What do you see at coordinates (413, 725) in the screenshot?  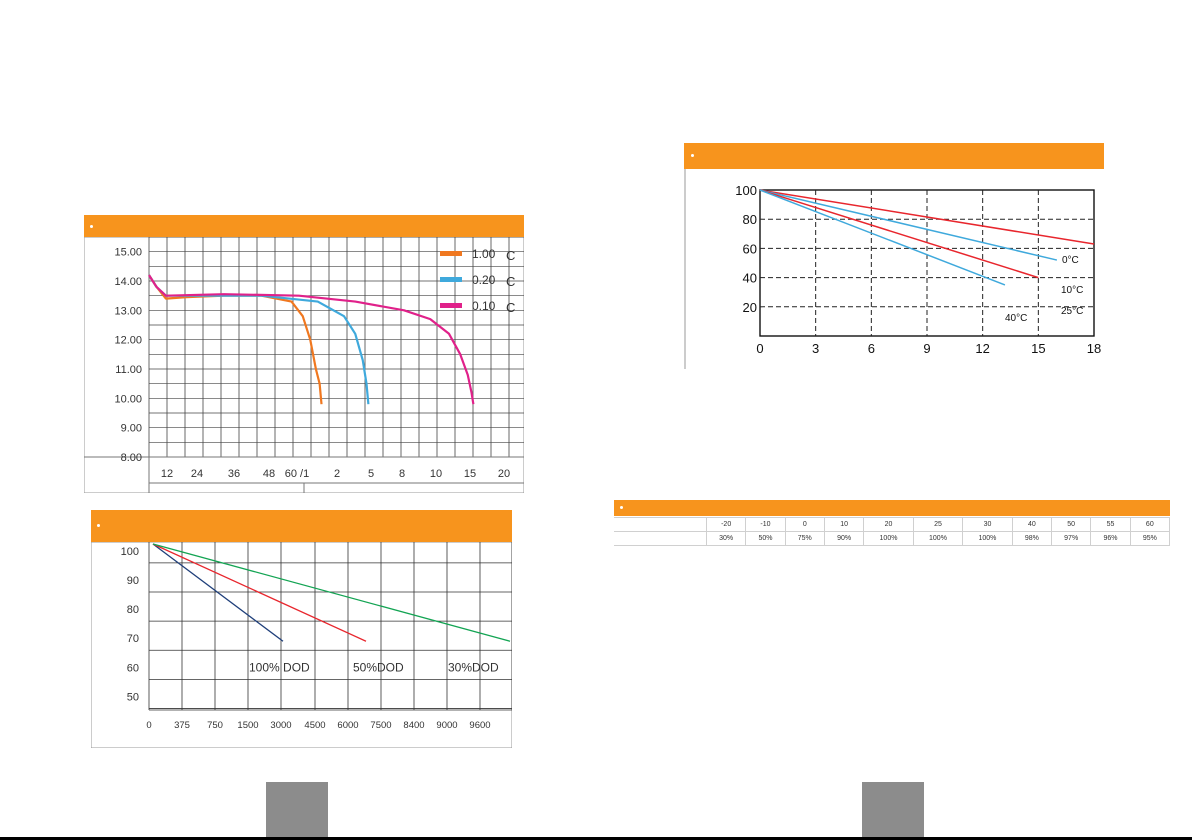 I see `x-tick-label: 8400` at bounding box center [413, 725].